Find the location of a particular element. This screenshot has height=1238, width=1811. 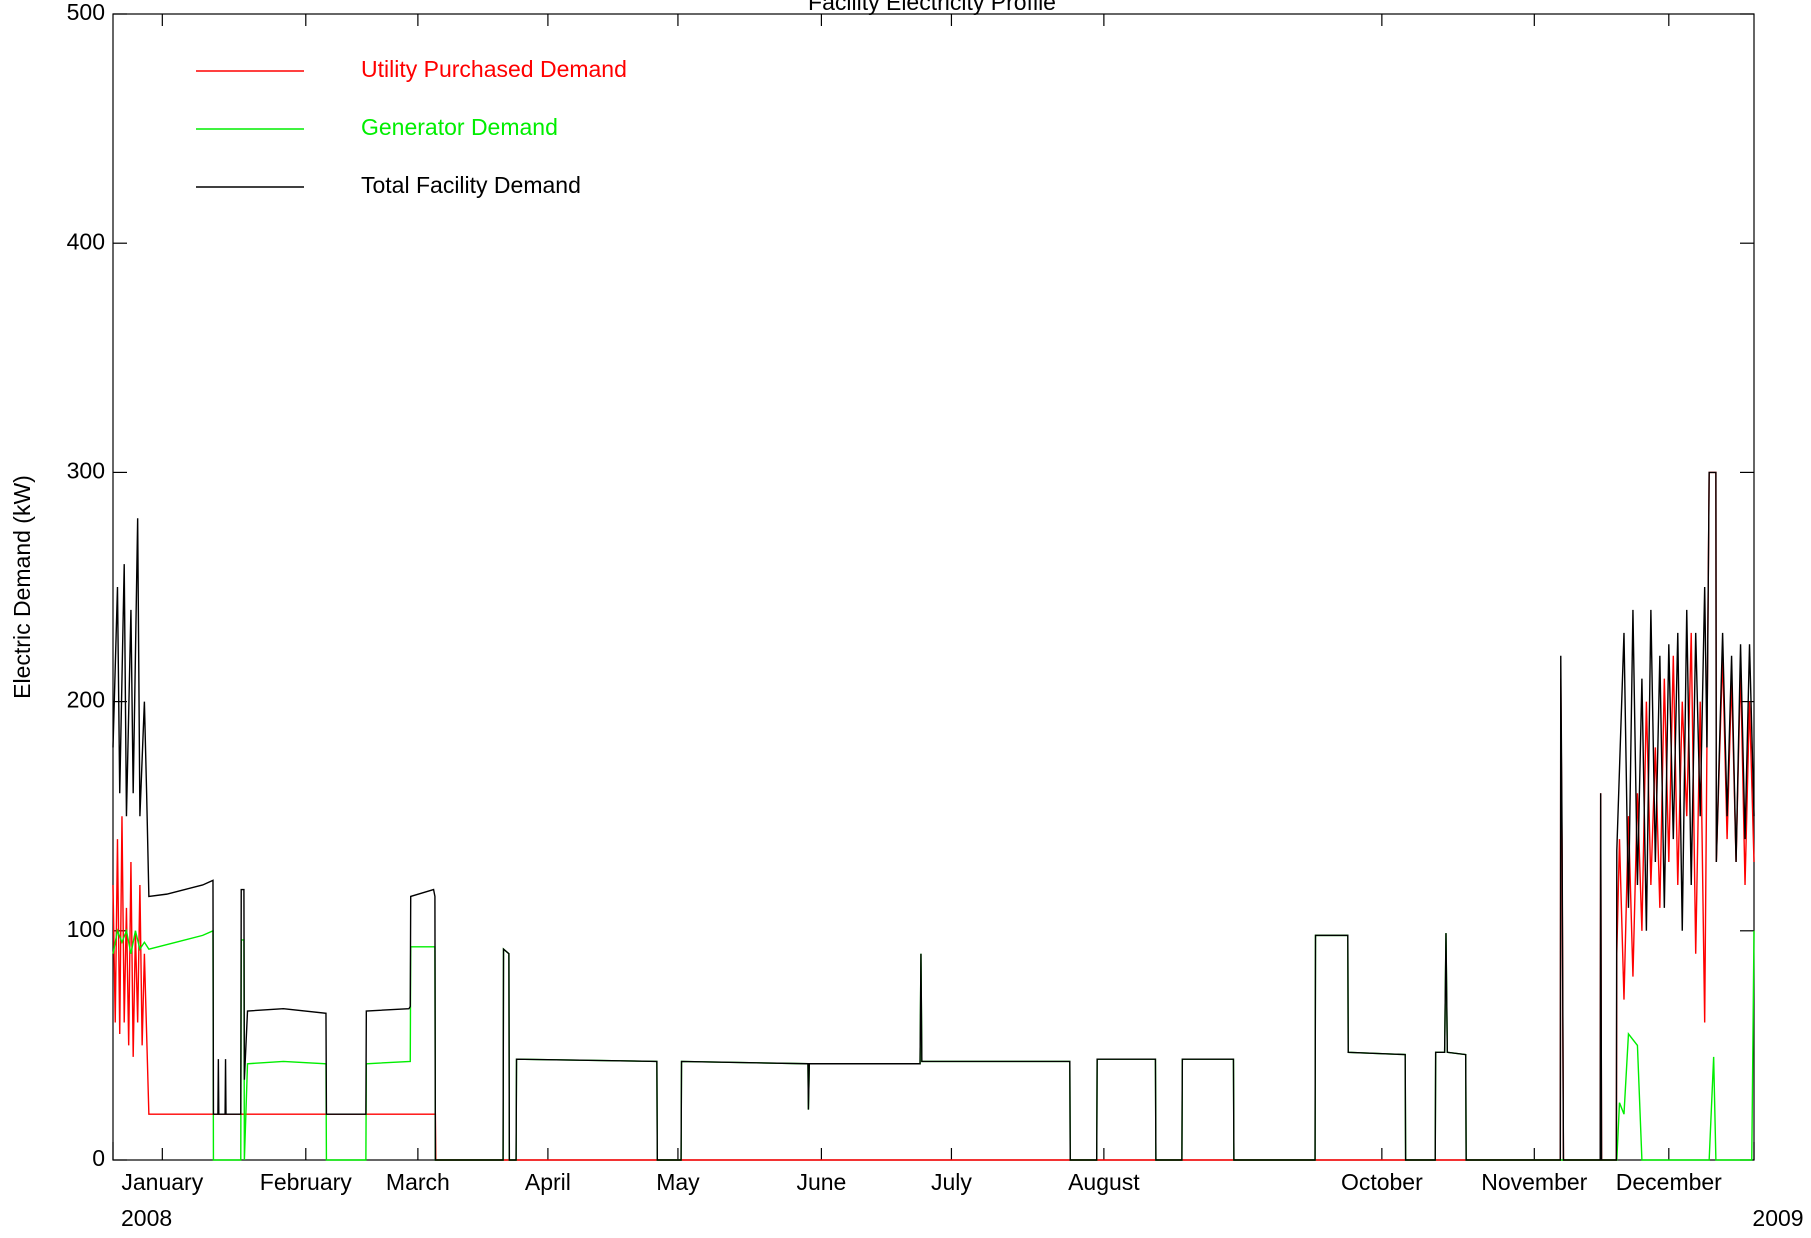

x-tick-label: April is located at coordinates (548, 1182).